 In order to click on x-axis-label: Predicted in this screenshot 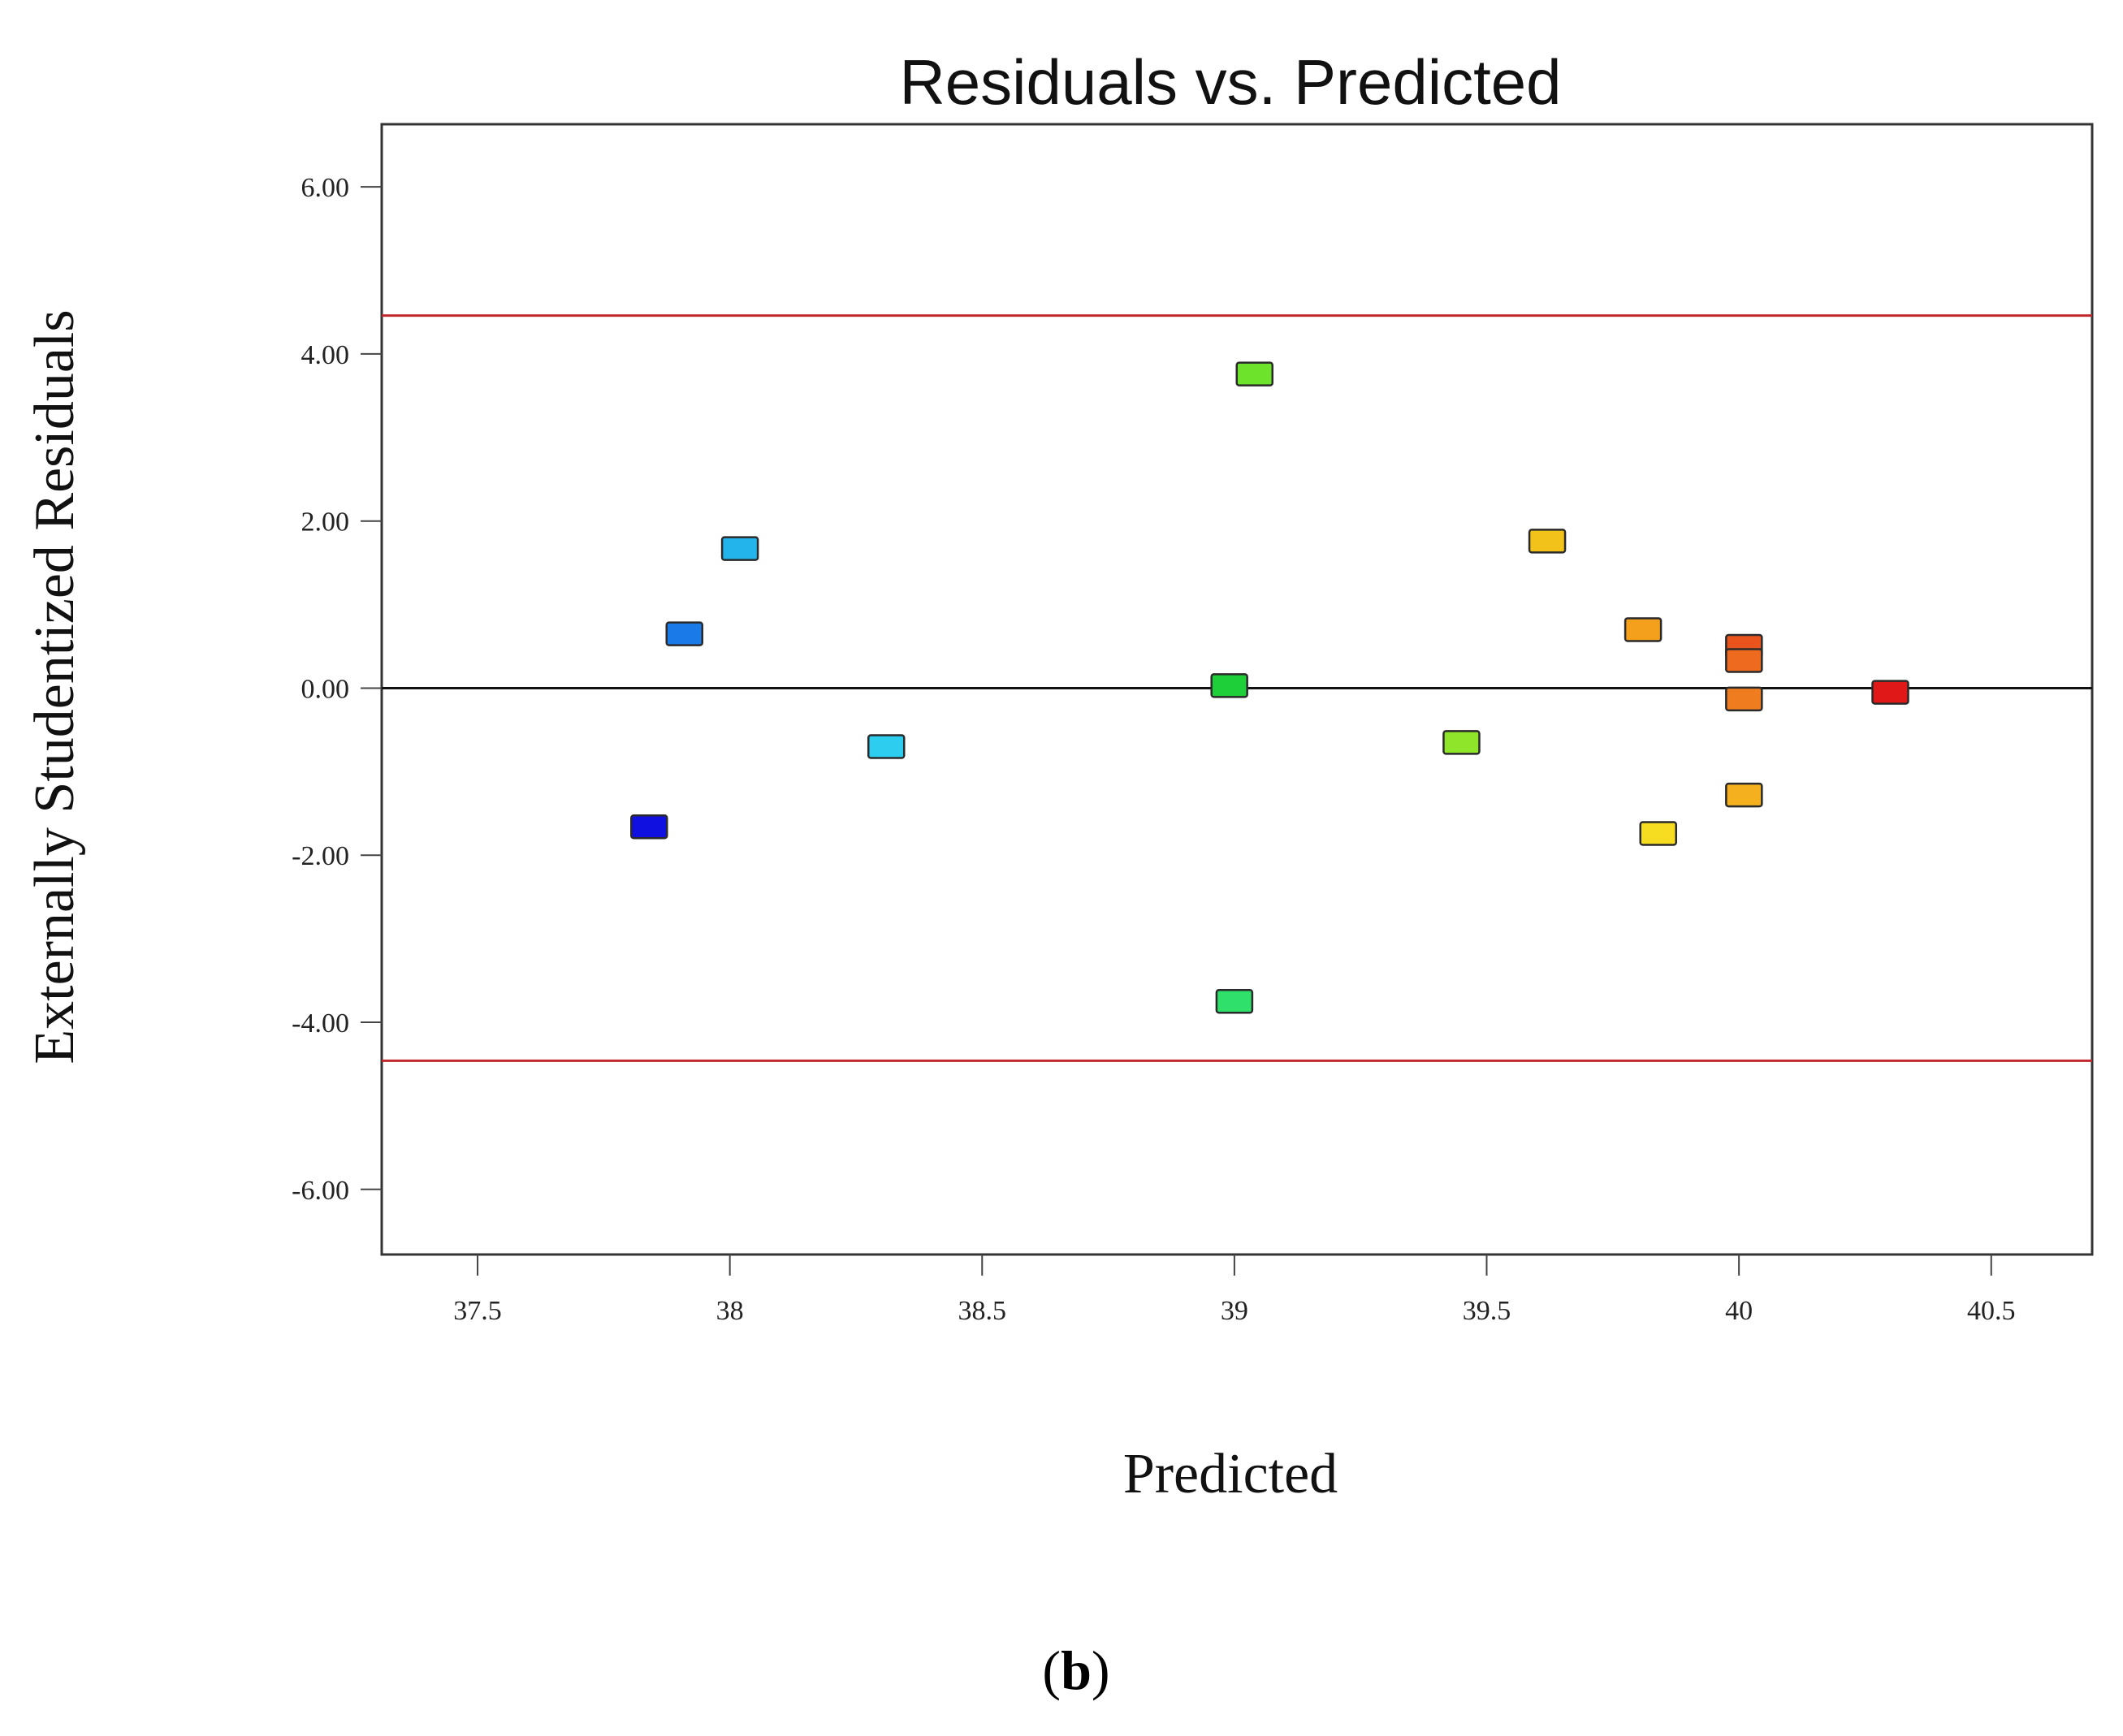, I will do `click(1231, 1474)`.